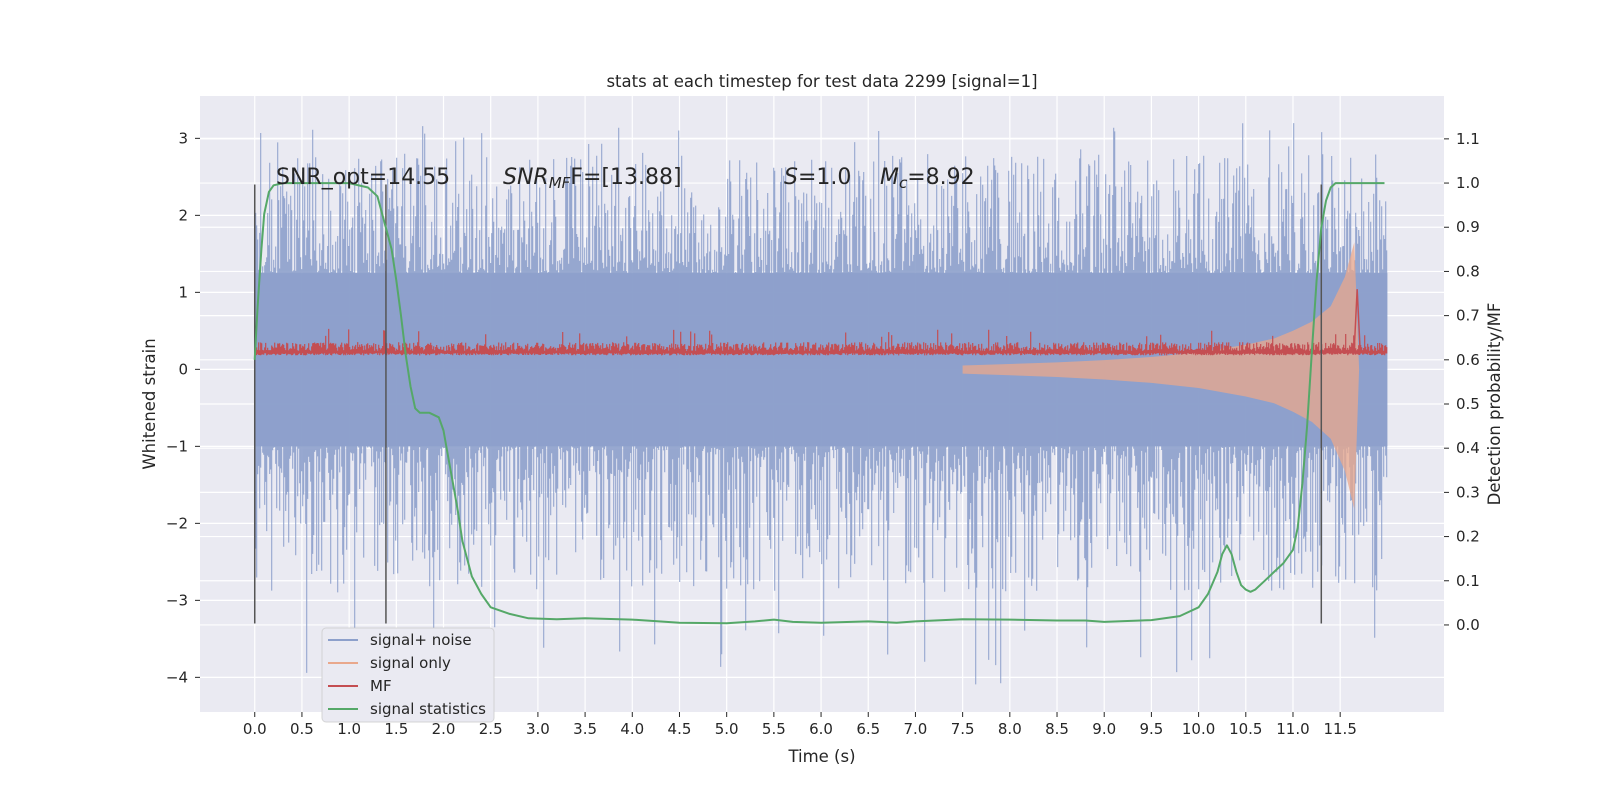 The width and height of the screenshot is (1600, 800). What do you see at coordinates (428, 709) in the screenshot?
I see `legend-label-signal-statistics: signal statistics` at bounding box center [428, 709].